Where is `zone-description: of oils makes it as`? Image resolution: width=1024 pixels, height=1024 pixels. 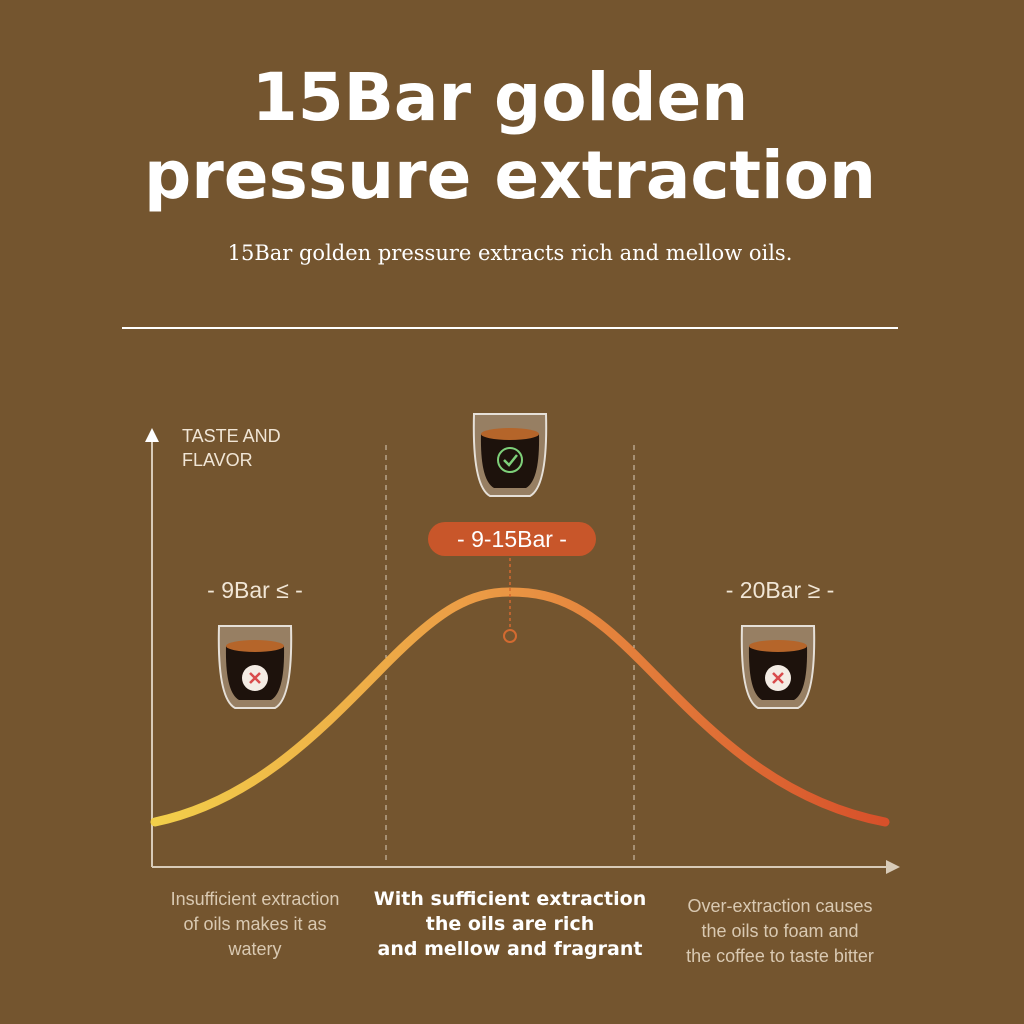 zone-description: of oils makes it as is located at coordinates (254, 924).